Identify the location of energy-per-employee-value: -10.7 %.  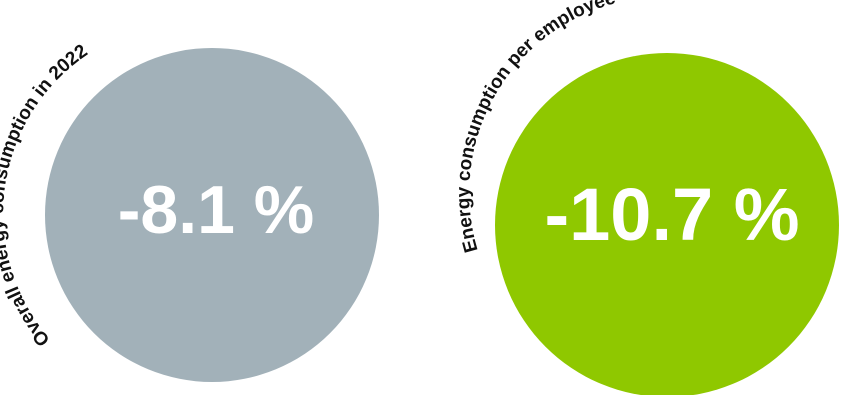
(671, 214).